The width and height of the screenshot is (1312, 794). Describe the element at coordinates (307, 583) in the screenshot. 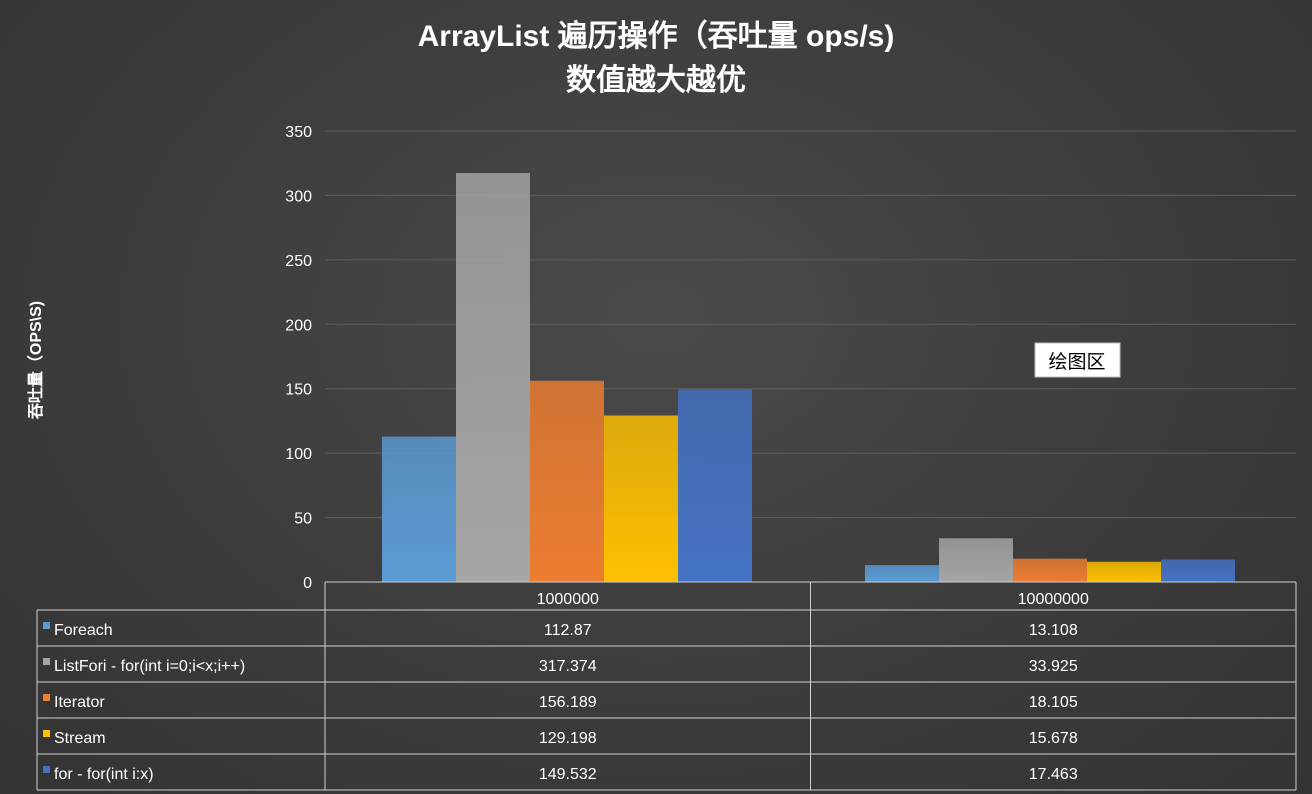

I see `y-tick-label: 0` at that location.